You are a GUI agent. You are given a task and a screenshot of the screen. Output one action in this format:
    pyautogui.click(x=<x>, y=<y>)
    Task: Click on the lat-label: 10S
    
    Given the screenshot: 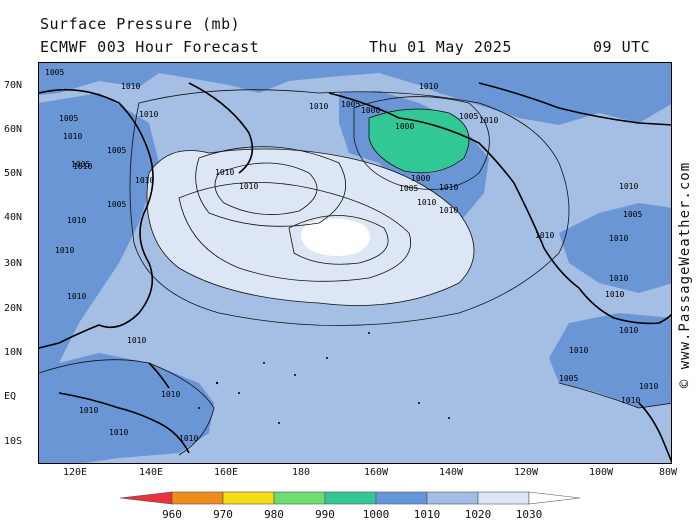 What is the action you would take?
    pyautogui.click(x=13, y=441)
    